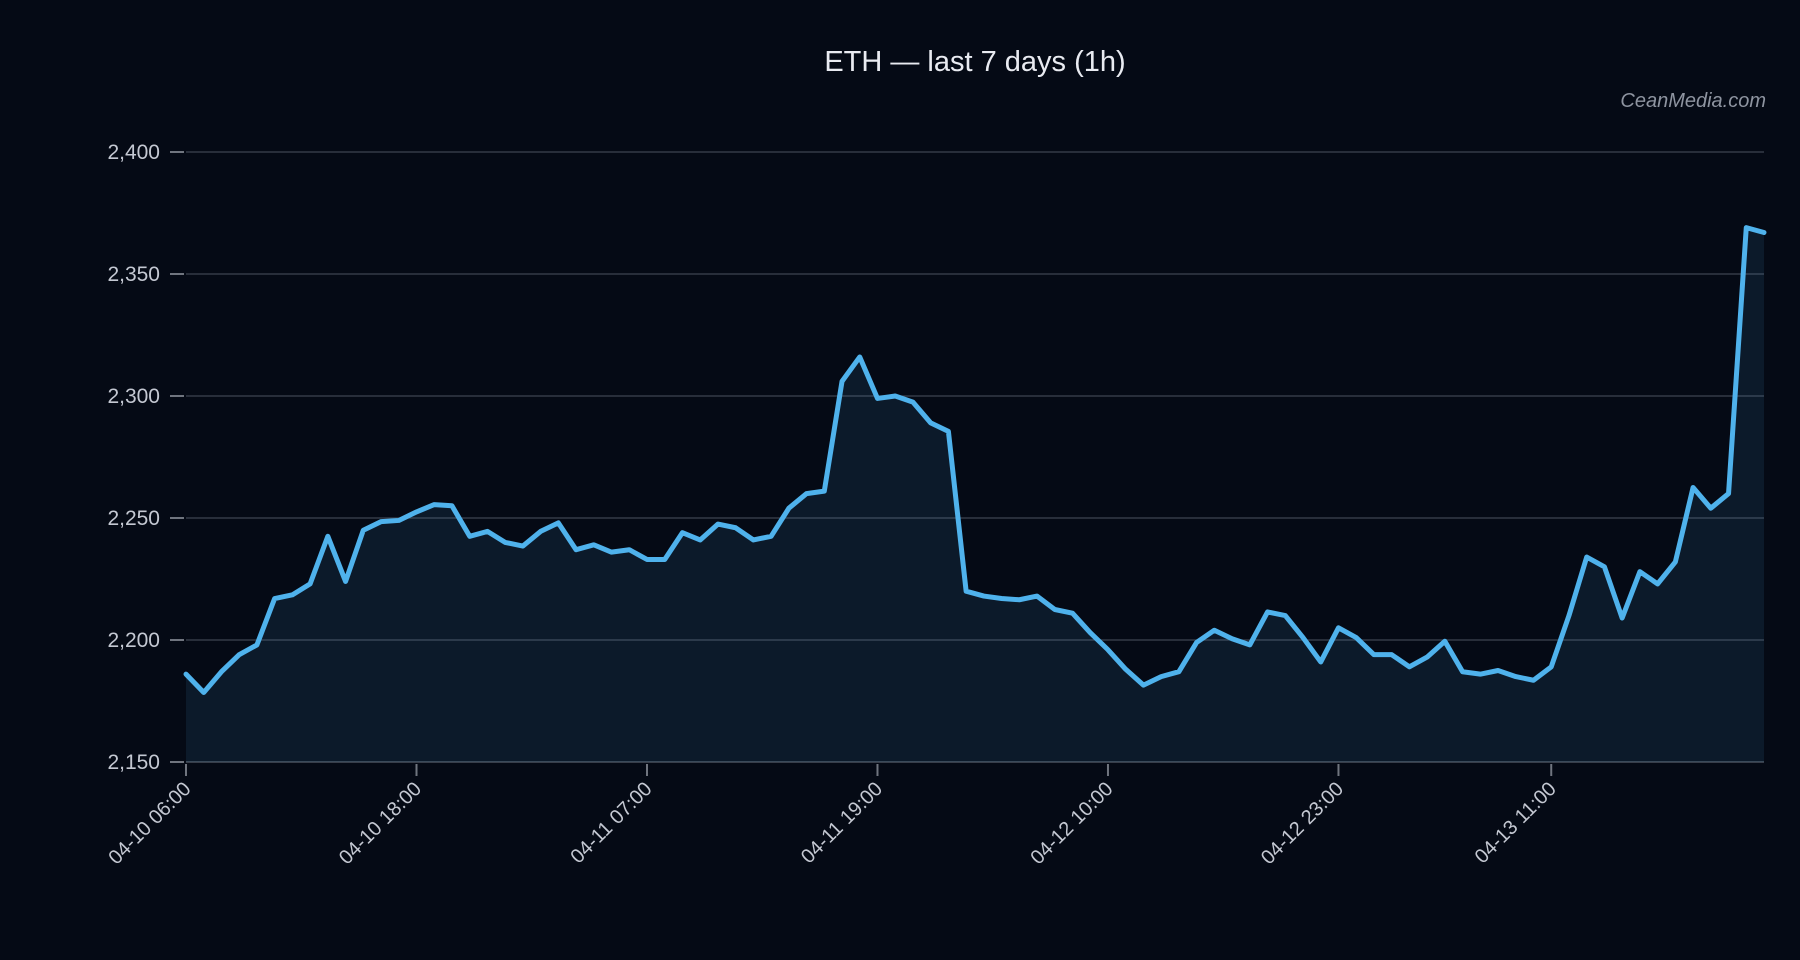  I want to click on y-tick-label: 2,400, so click(133, 152).